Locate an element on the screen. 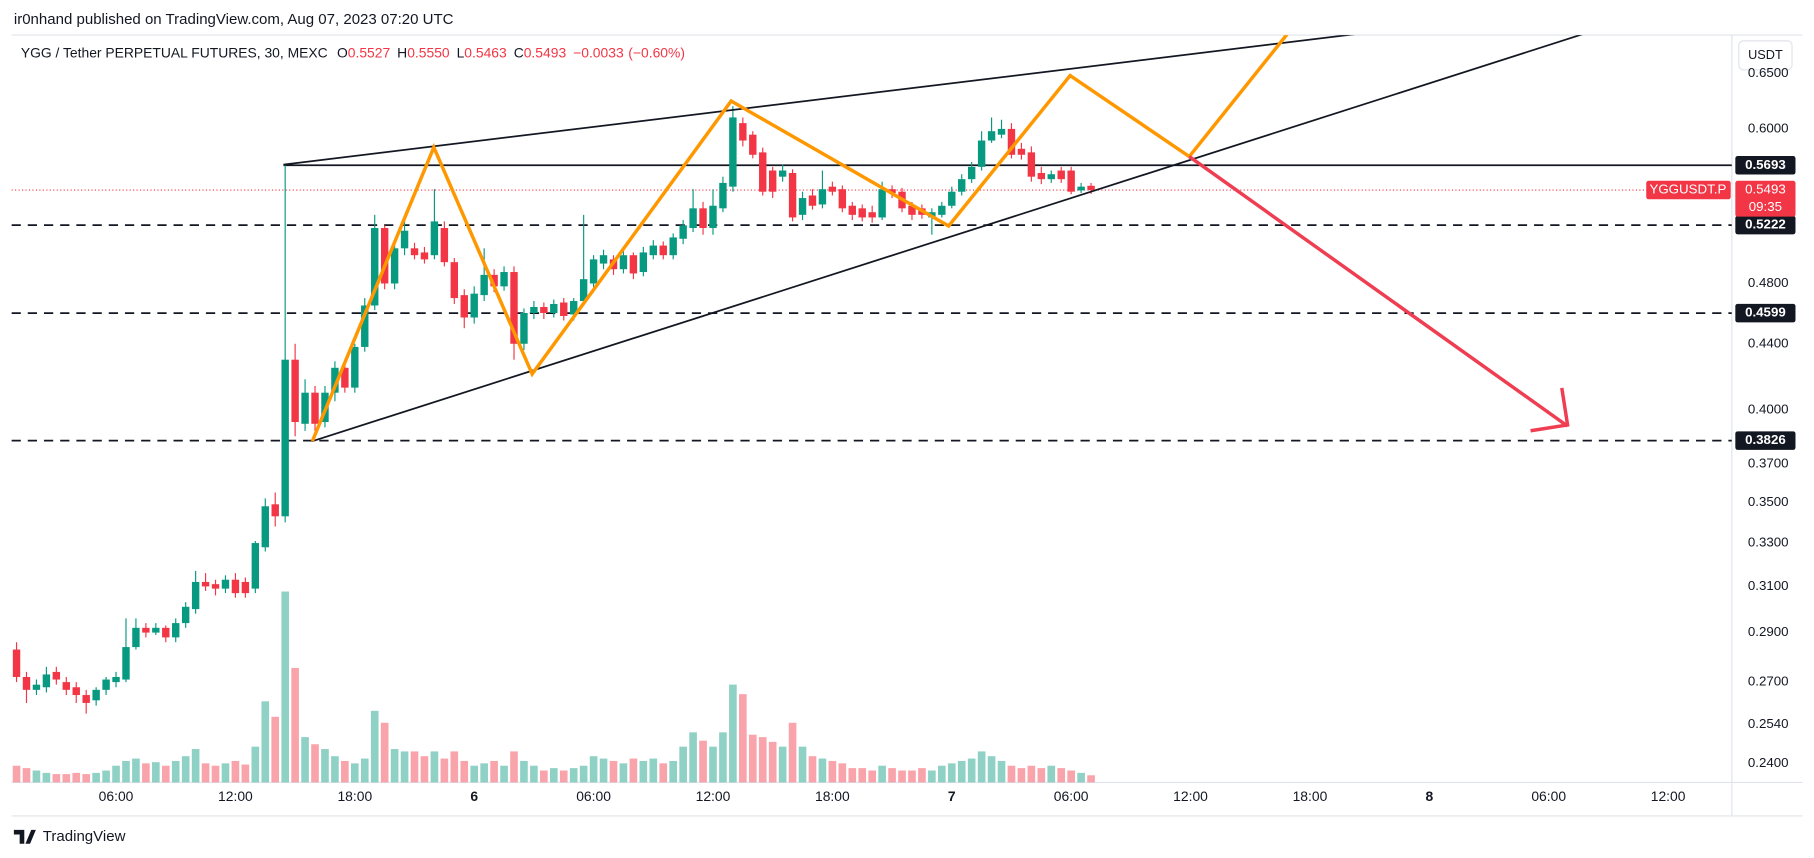  currency-button is located at coordinates (1765, 55).